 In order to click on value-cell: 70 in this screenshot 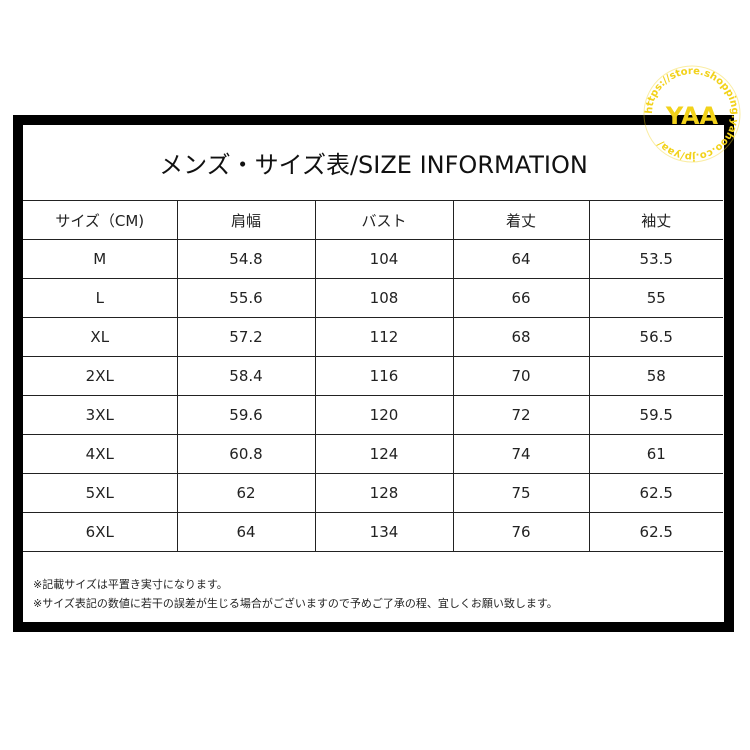, I will do `click(521, 376)`.